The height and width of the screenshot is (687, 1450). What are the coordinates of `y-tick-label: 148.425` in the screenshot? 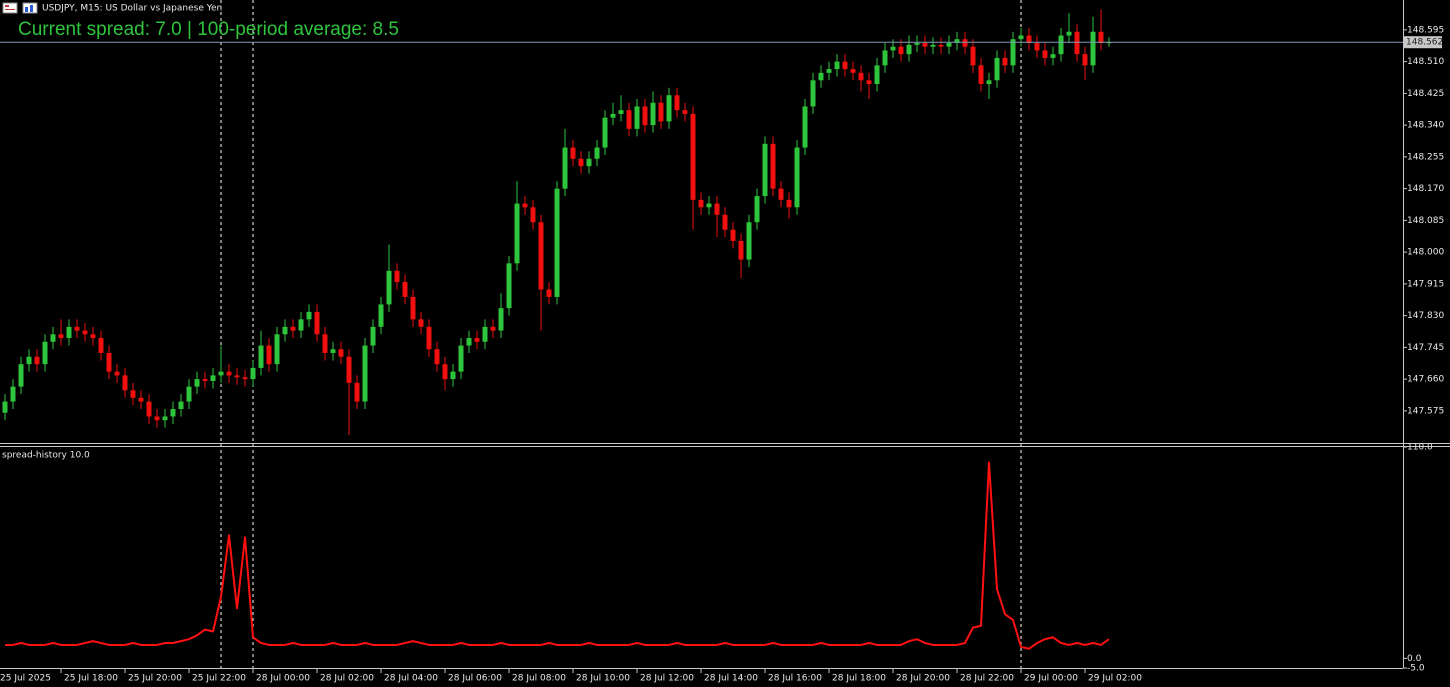 It's located at (1425, 94).